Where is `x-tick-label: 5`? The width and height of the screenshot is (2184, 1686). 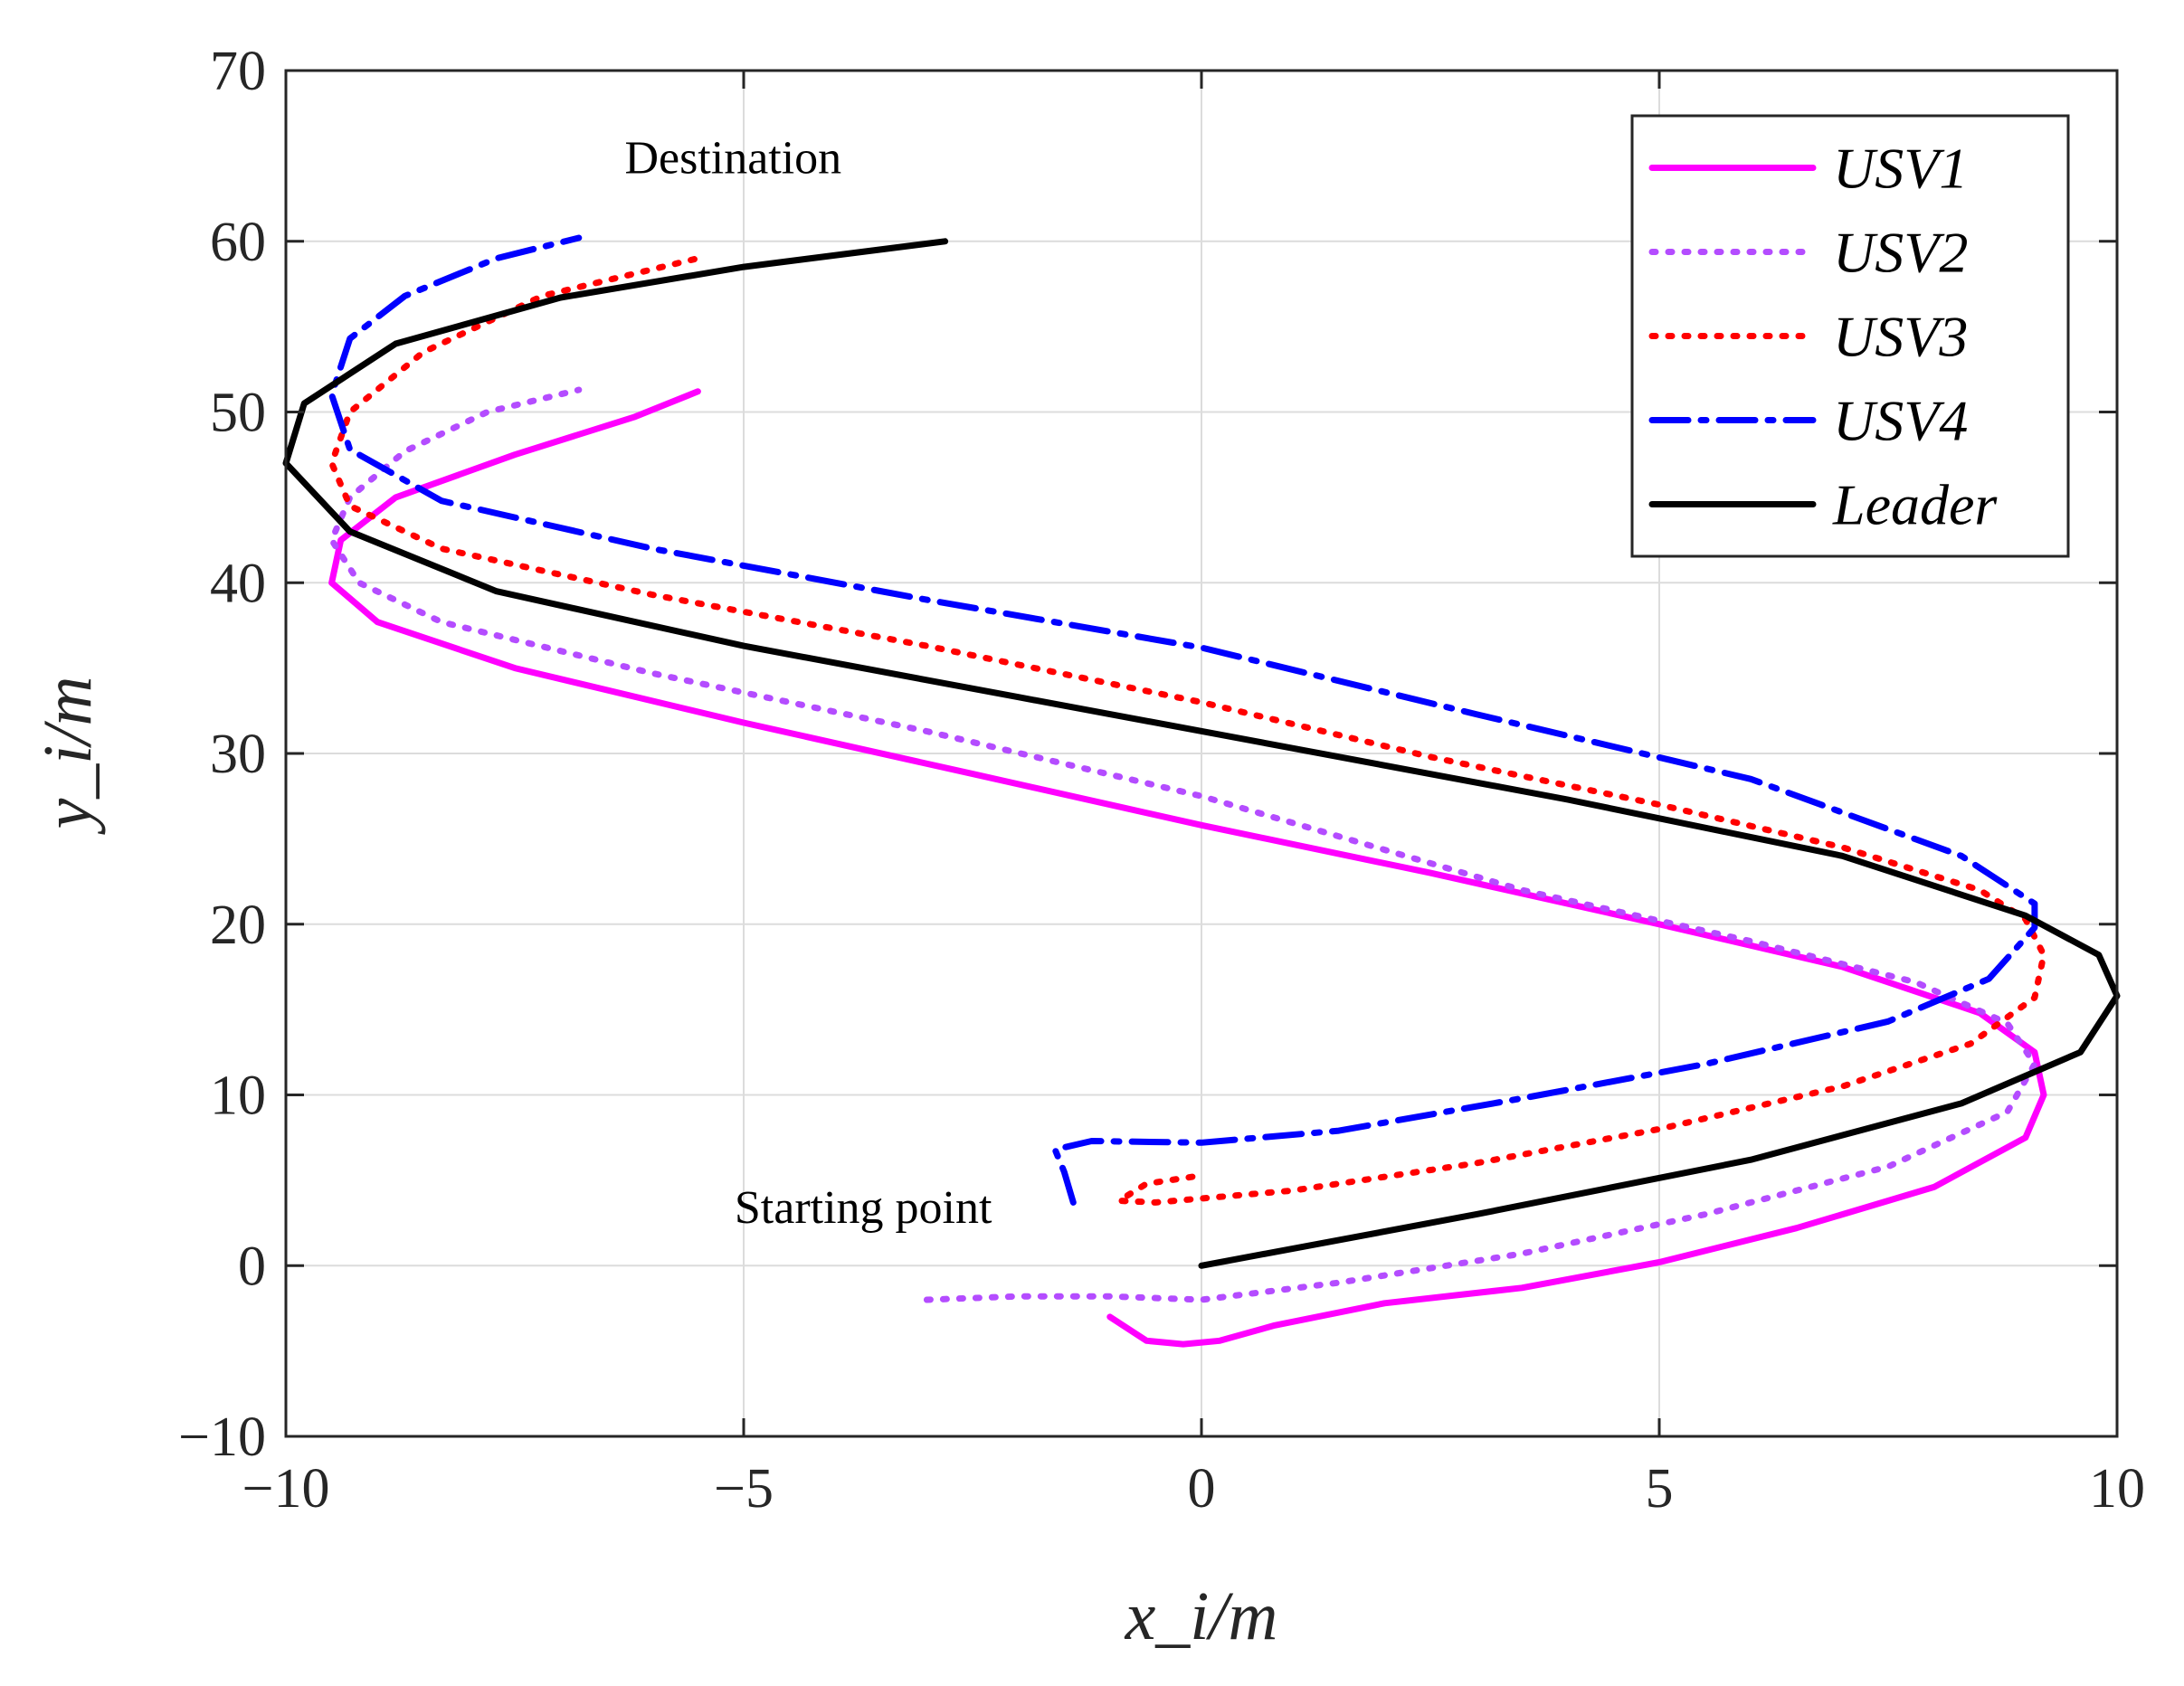 x-tick-label: 5 is located at coordinates (1660, 1489).